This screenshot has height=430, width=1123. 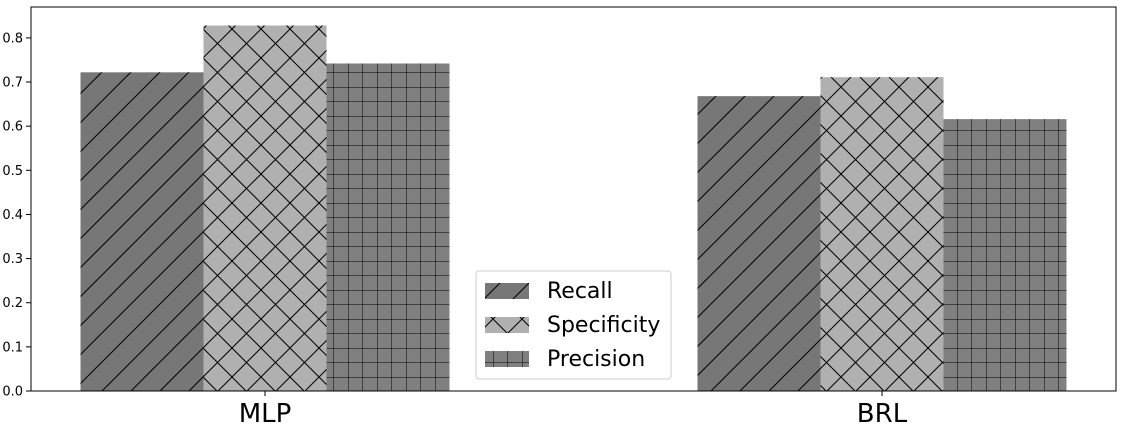 I want to click on y-tick-label: 0.1, so click(x=12, y=347).